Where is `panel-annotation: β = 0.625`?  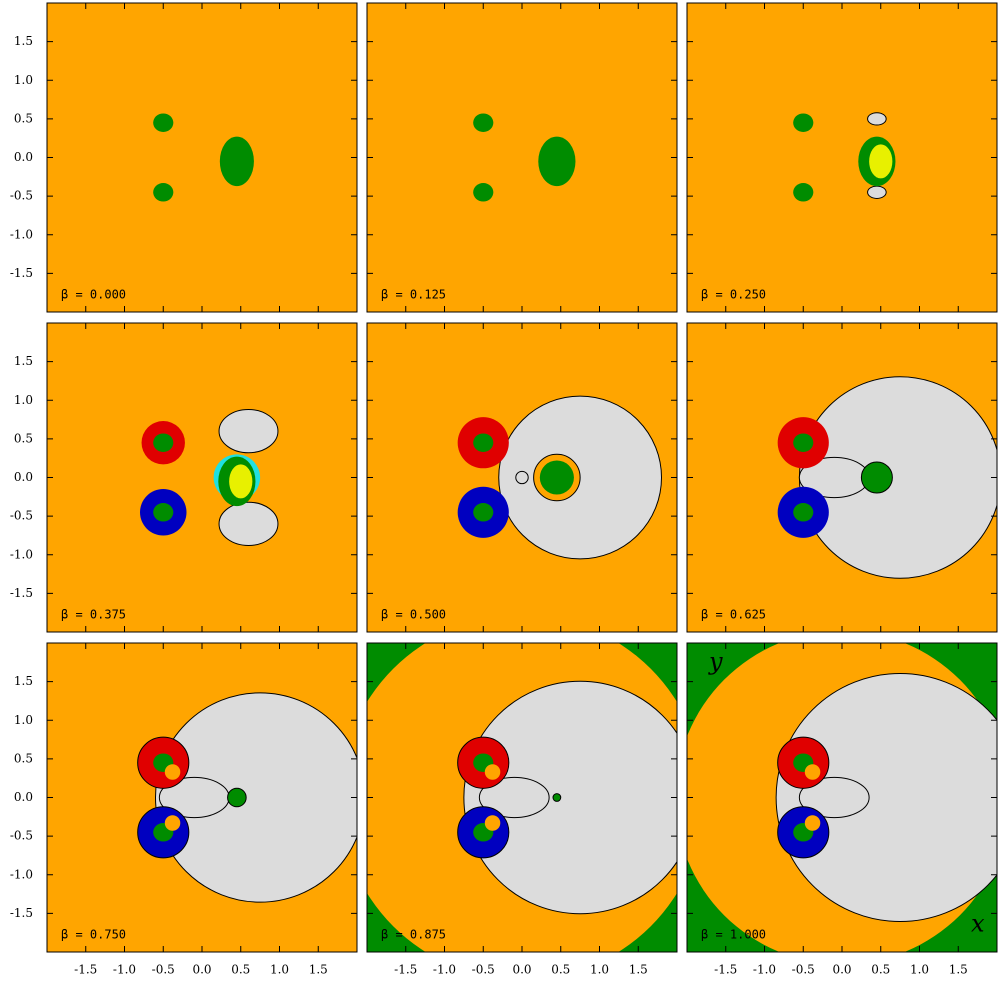
panel-annotation: β = 0.625 is located at coordinates (733, 615).